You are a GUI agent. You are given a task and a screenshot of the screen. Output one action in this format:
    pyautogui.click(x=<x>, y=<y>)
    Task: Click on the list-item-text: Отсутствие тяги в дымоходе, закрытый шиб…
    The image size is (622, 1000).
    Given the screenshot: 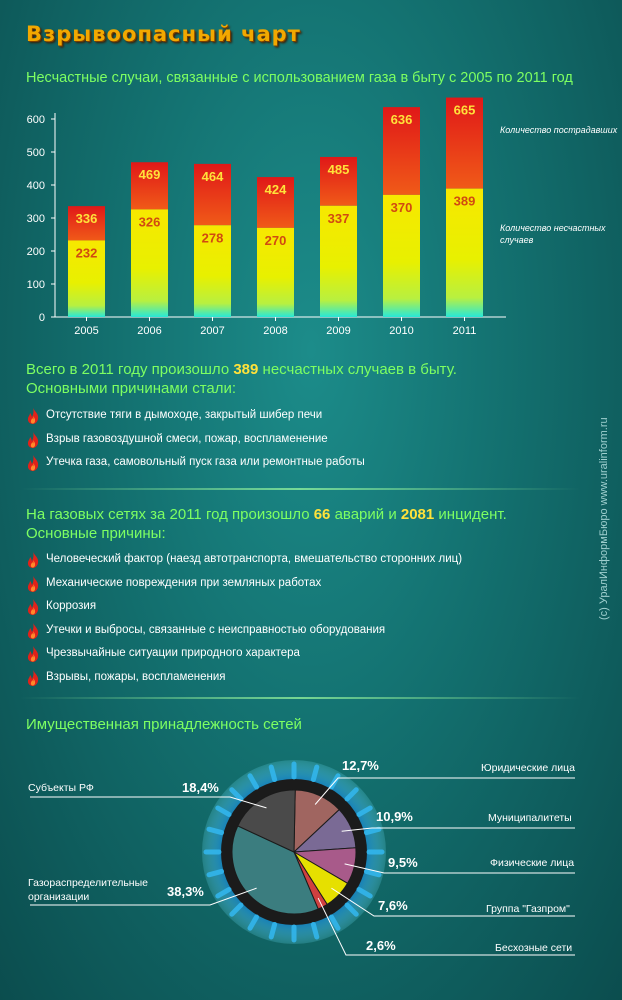 What is the action you would take?
    pyautogui.click(x=184, y=415)
    